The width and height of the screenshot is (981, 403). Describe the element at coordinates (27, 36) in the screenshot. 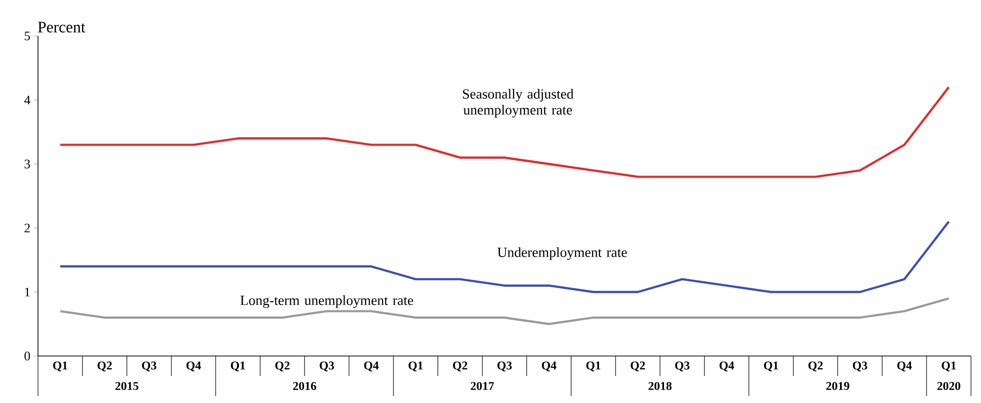

I see `y-tick-label: 5` at that location.